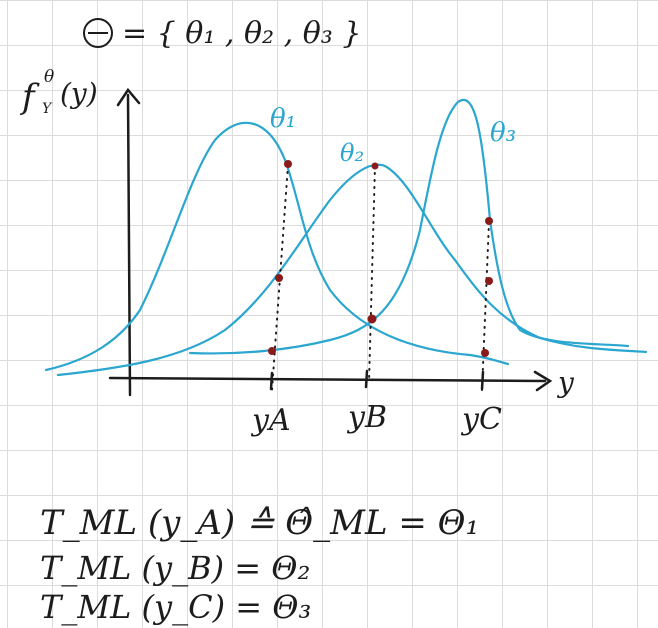 This screenshot has height=628, width=658. What do you see at coordinates (366, 417) in the screenshot?
I see `tick-label-y-b: yB` at bounding box center [366, 417].